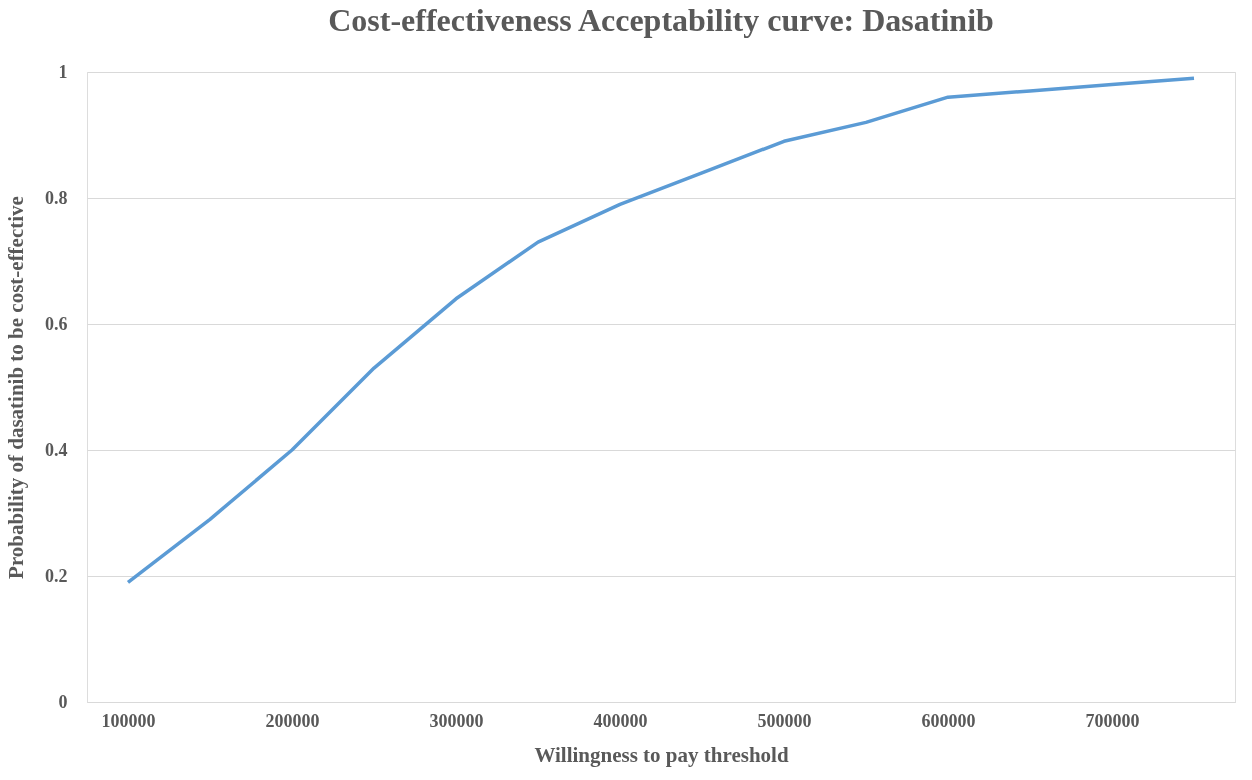 The width and height of the screenshot is (1252, 780). What do you see at coordinates (456, 720) in the screenshot?
I see `x-tick-label: 300000` at bounding box center [456, 720].